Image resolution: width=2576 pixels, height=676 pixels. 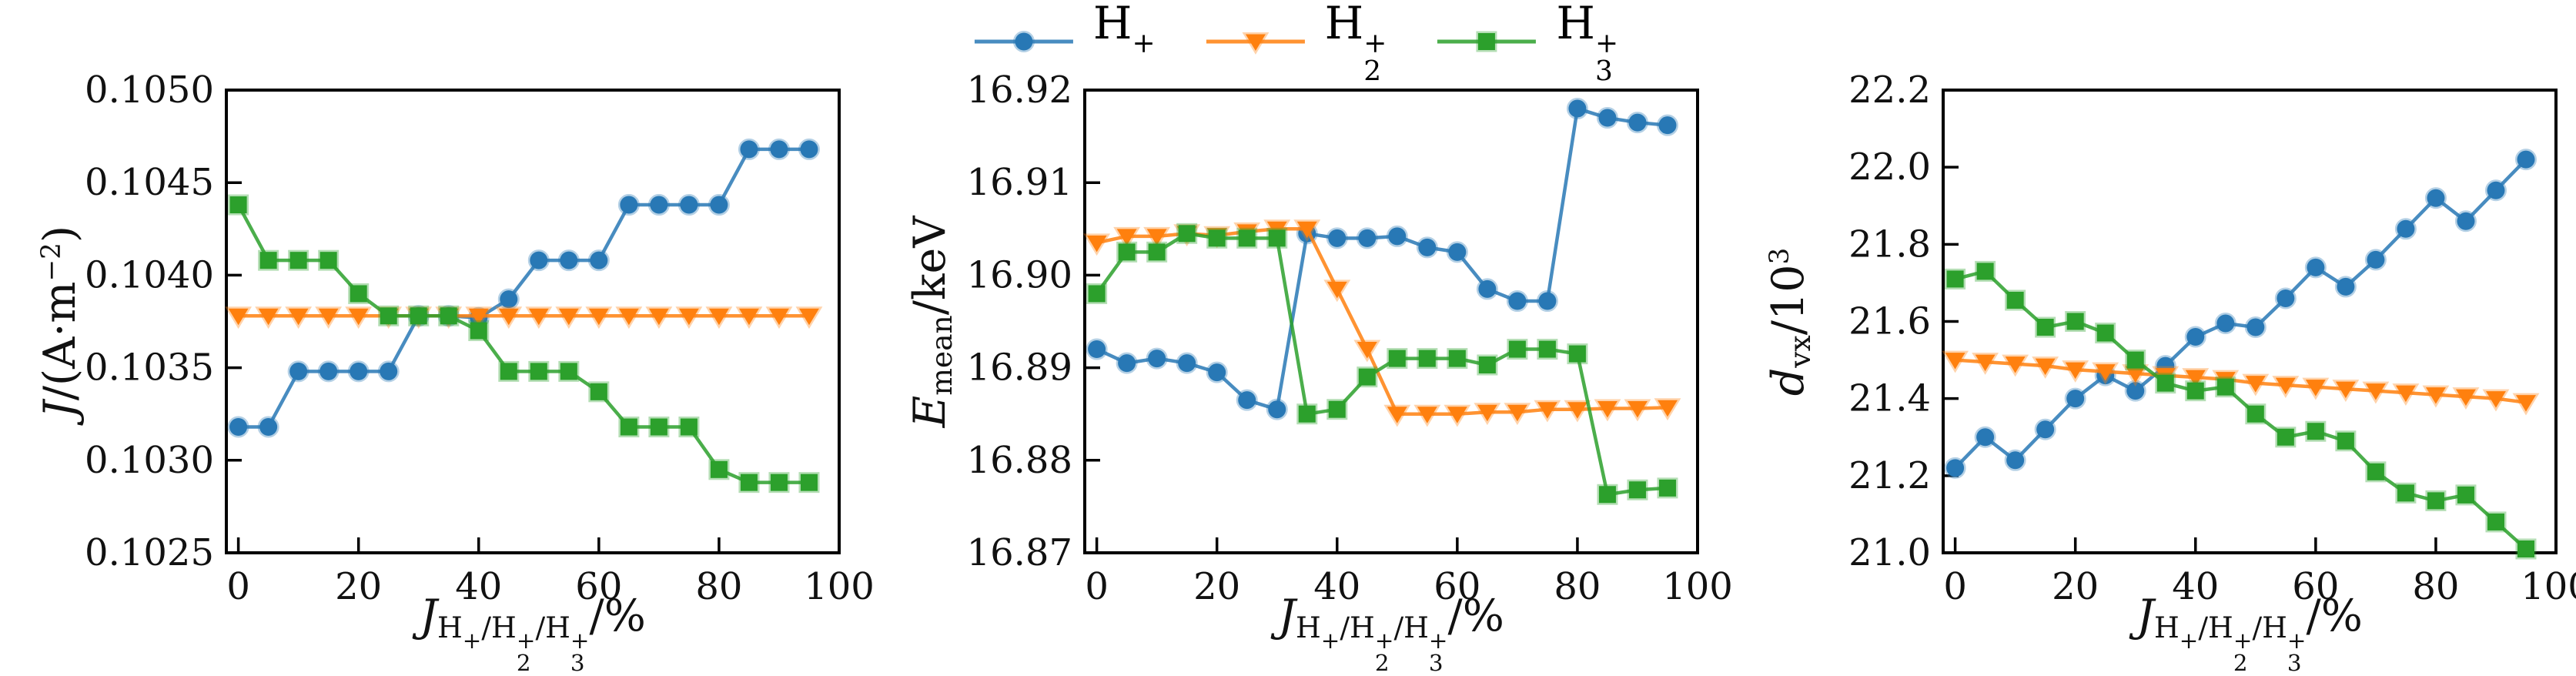 I want to click on svg-text: 21.0, so click(x=1889, y=553).